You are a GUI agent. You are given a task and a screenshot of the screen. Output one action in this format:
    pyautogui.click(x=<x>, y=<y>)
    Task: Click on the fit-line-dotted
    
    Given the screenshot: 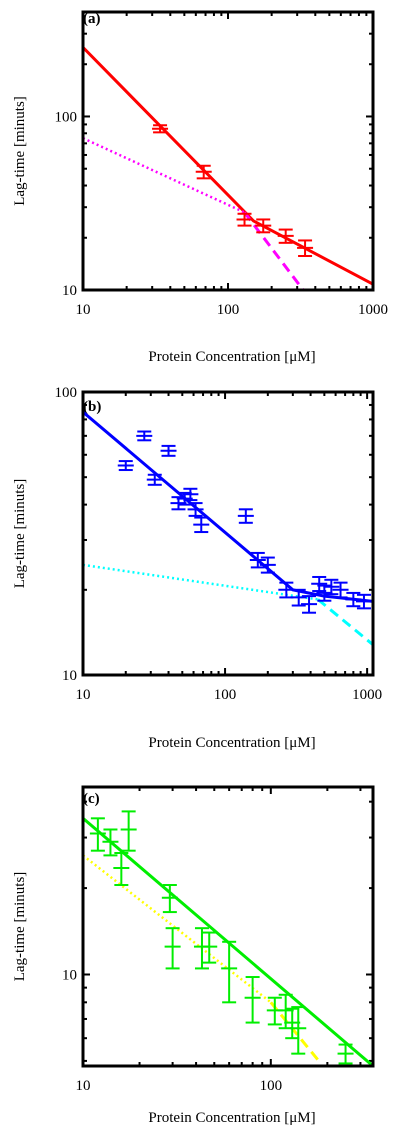 What is the action you would take?
    pyautogui.click(x=164, y=175)
    